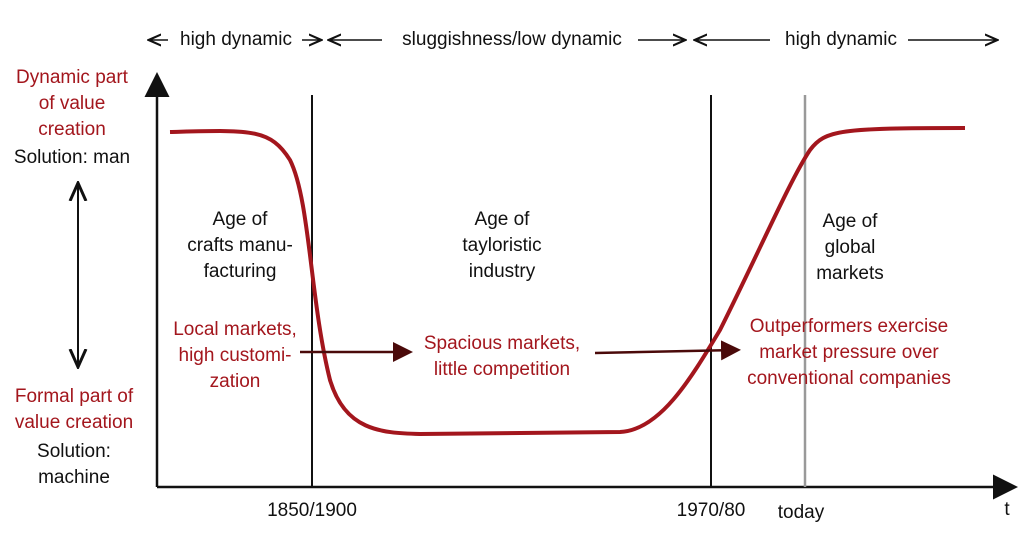  What do you see at coordinates (850, 247) in the screenshot?
I see `age-label: global` at bounding box center [850, 247].